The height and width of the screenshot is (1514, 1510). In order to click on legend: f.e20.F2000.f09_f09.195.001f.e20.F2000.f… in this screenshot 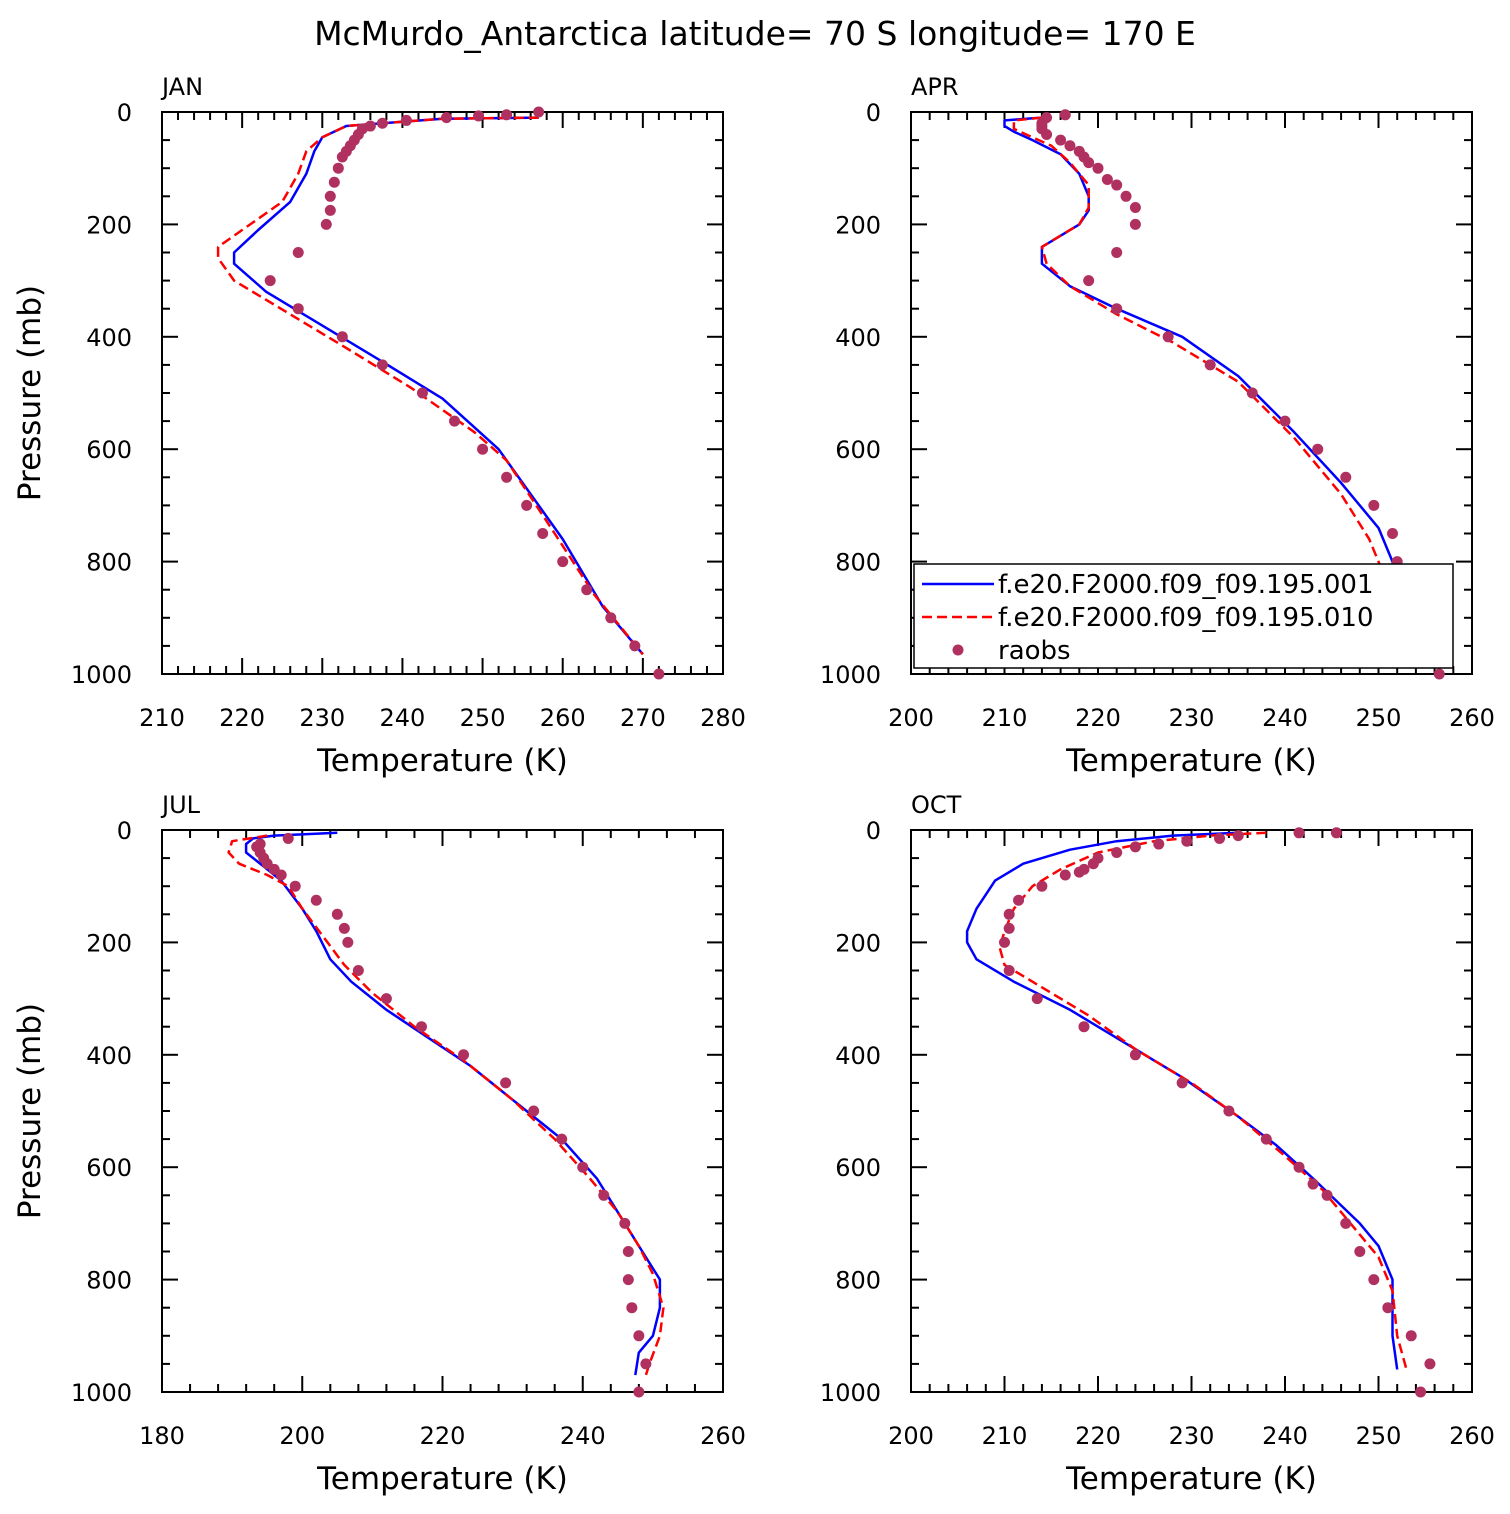, I will do `click(1183, 616)`.